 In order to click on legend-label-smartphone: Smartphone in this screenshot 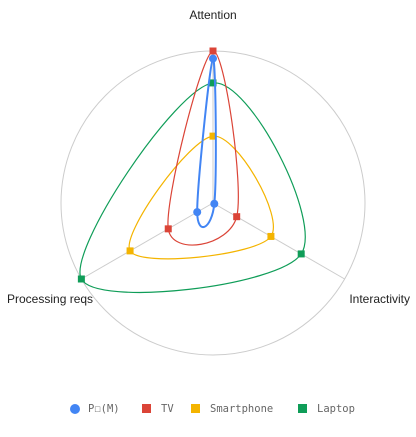, I will do `click(241, 409)`.